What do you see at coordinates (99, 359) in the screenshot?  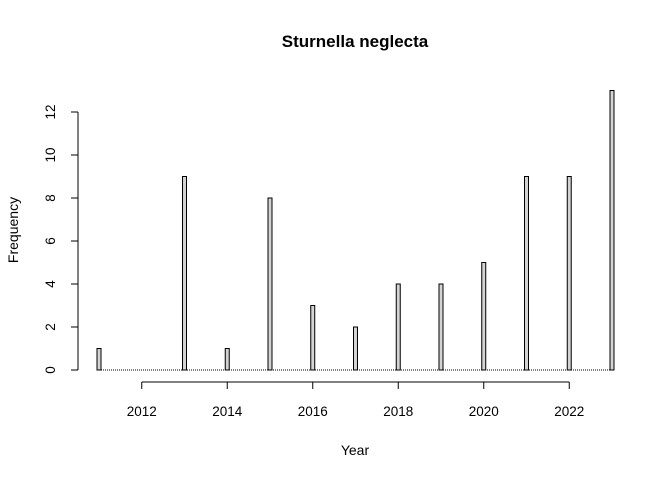 I see `bar-2011` at bounding box center [99, 359].